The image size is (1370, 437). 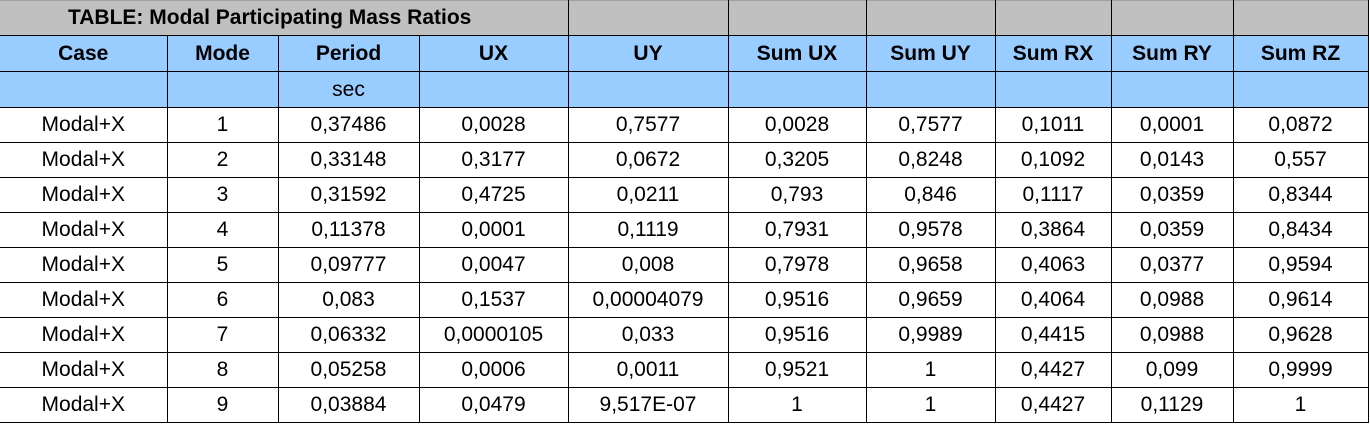 What do you see at coordinates (493, 370) in the screenshot?
I see `cell: 0,0006` at bounding box center [493, 370].